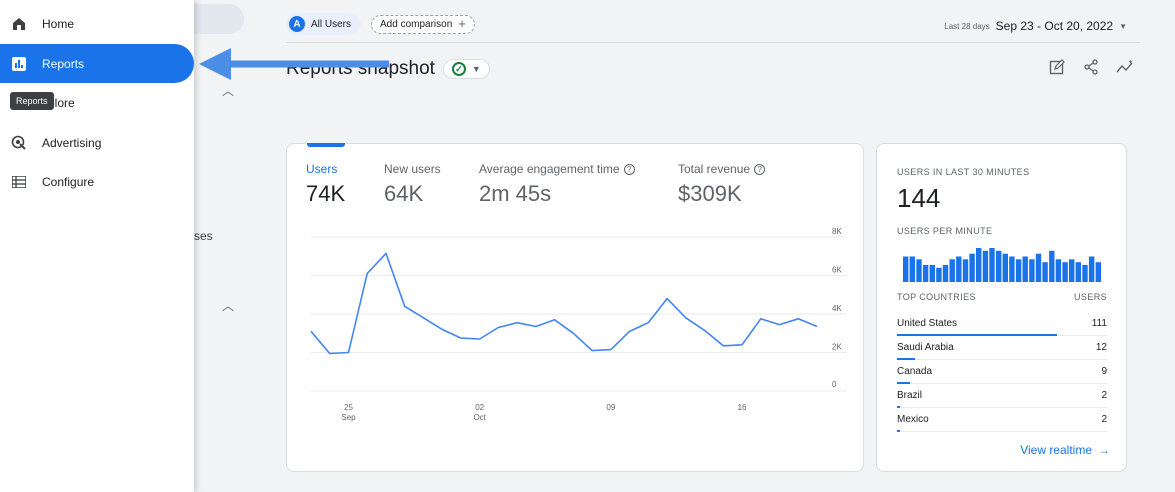  What do you see at coordinates (557, 184) in the screenshot?
I see `metric-avg-engagement: Average engagement time? 2m 45s` at bounding box center [557, 184].